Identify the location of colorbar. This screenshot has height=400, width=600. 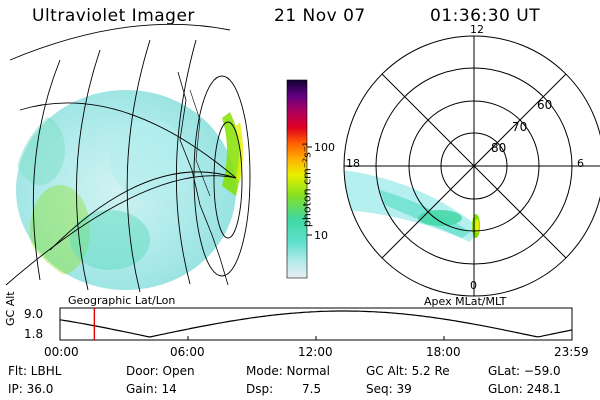
(299, 179).